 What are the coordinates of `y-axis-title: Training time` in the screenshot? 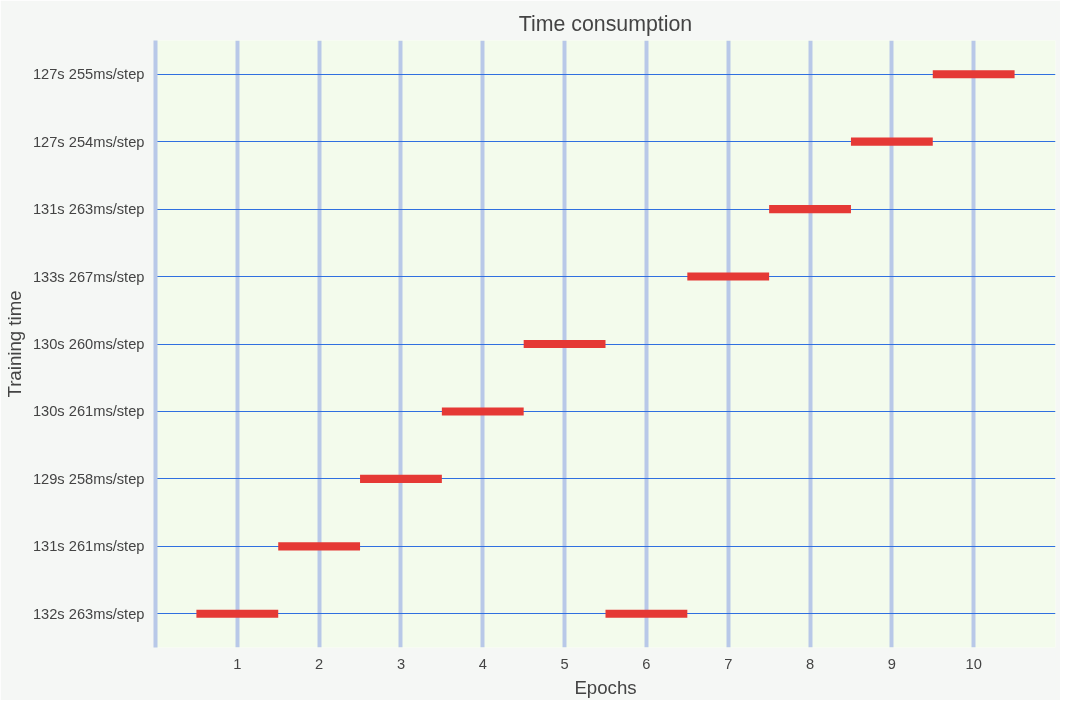 It's located at (14, 344).